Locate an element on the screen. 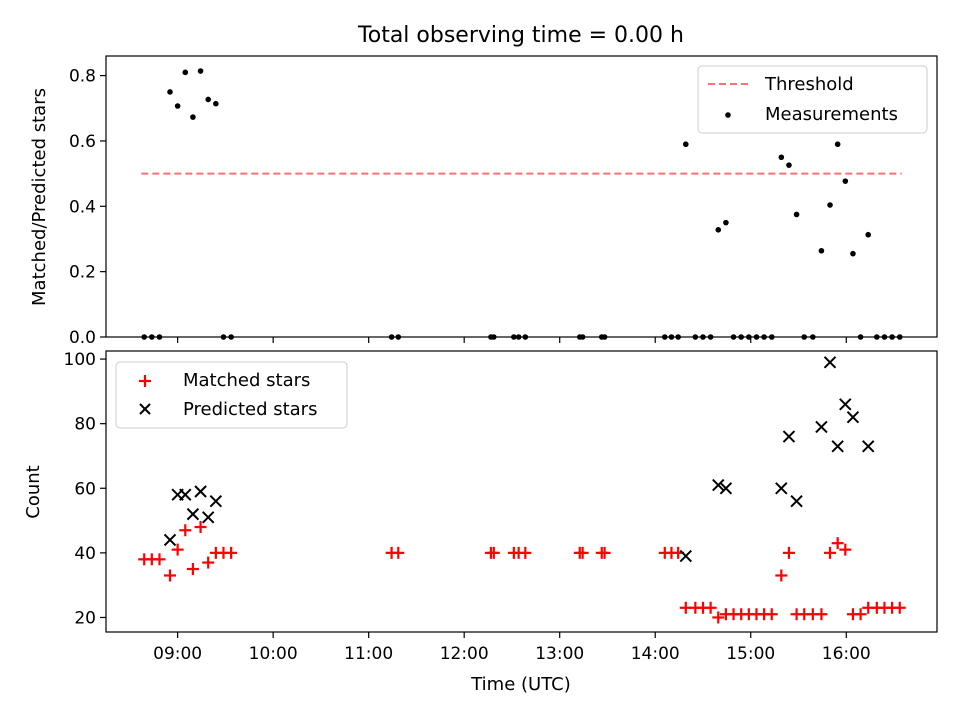 This screenshot has width=960, height=720. count-y-tick-label: 40 is located at coordinates (85, 554).